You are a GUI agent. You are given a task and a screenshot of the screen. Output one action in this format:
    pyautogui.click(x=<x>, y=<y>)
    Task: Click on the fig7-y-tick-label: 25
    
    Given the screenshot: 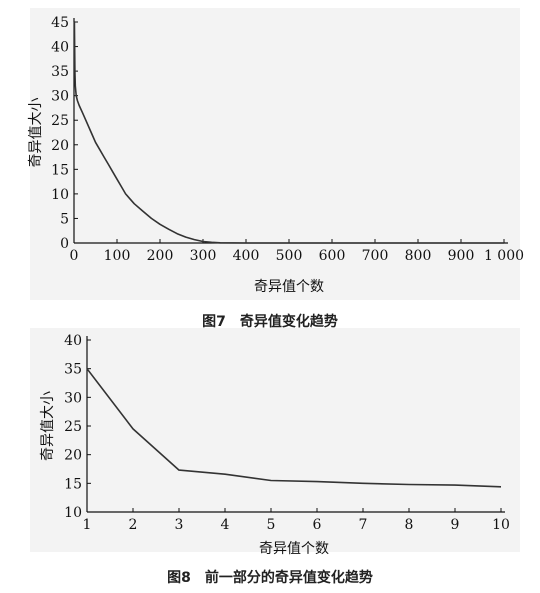 What is the action you would take?
    pyautogui.click(x=60, y=121)
    